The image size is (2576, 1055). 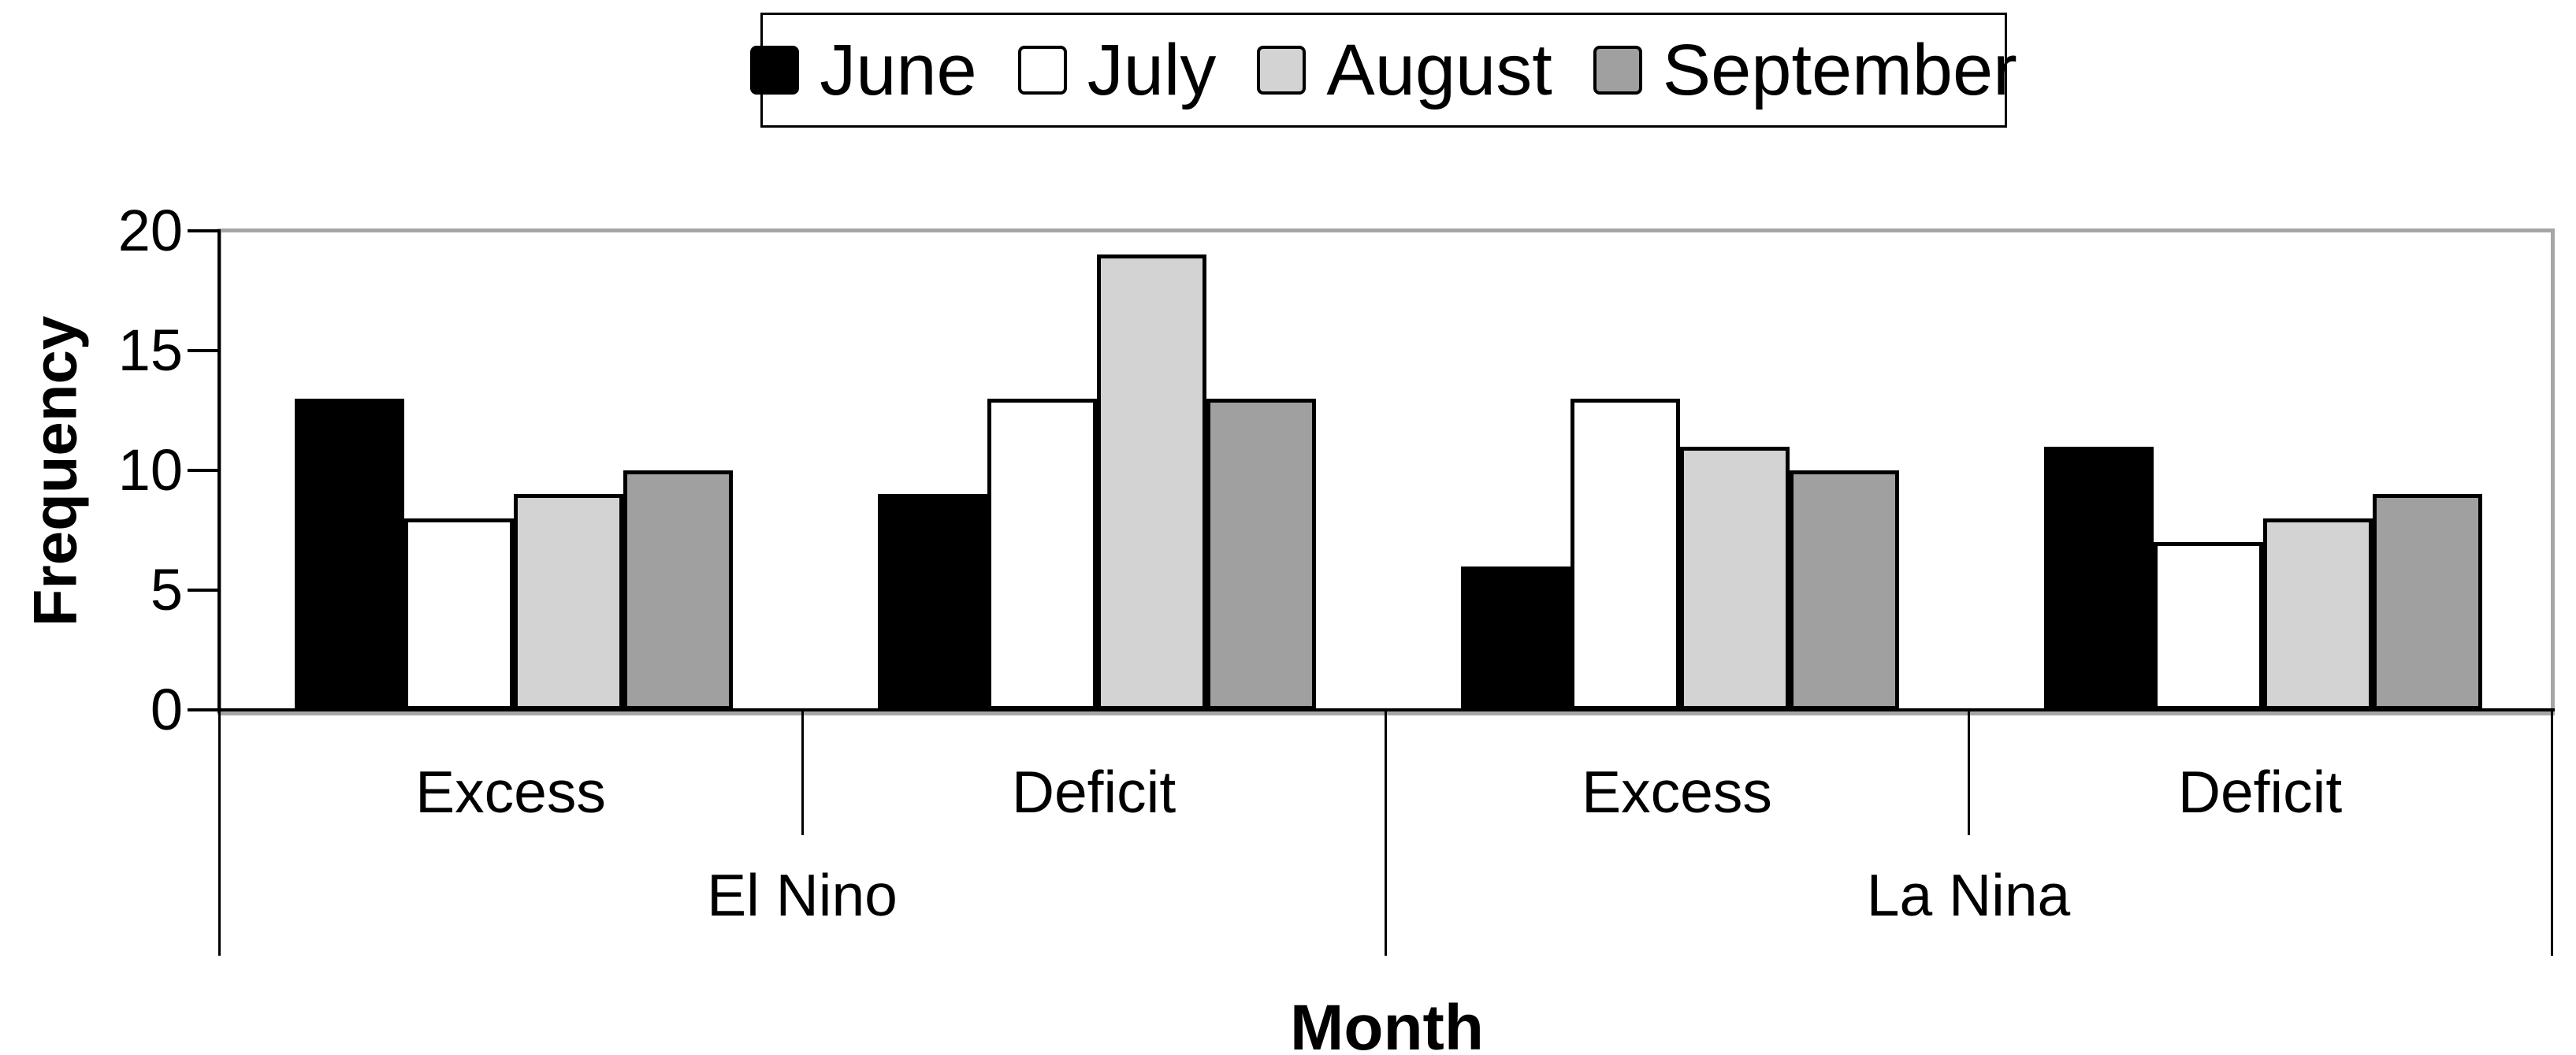 I want to click on bar-june-elnino-excess, so click(x=349, y=554).